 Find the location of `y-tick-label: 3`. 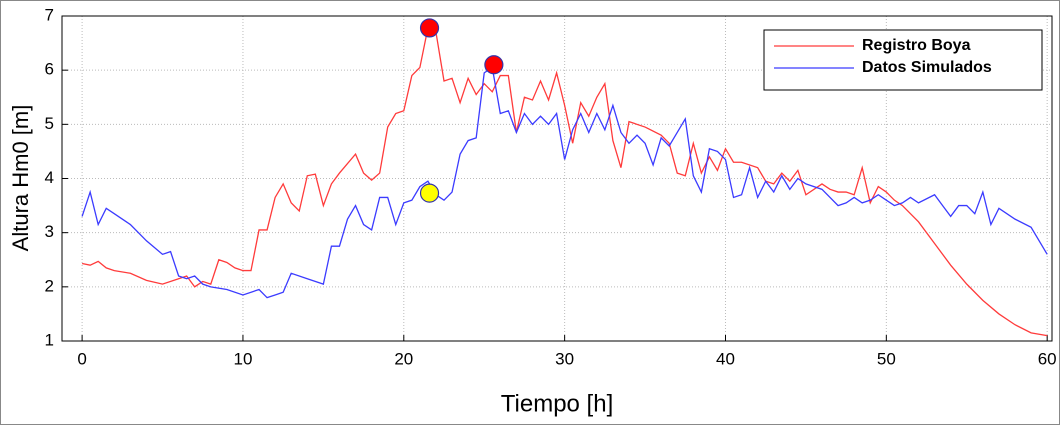

y-tick-label: 3 is located at coordinates (49, 231).